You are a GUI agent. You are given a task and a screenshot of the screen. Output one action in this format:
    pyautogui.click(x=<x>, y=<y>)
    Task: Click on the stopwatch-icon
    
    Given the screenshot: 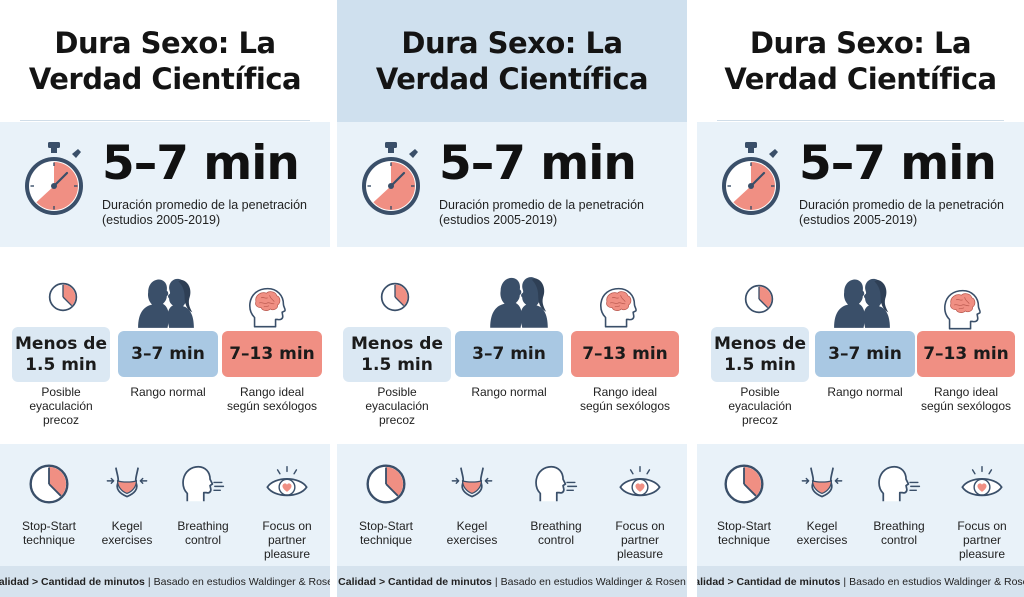 What is the action you would take?
    pyautogui.click(x=395, y=297)
    